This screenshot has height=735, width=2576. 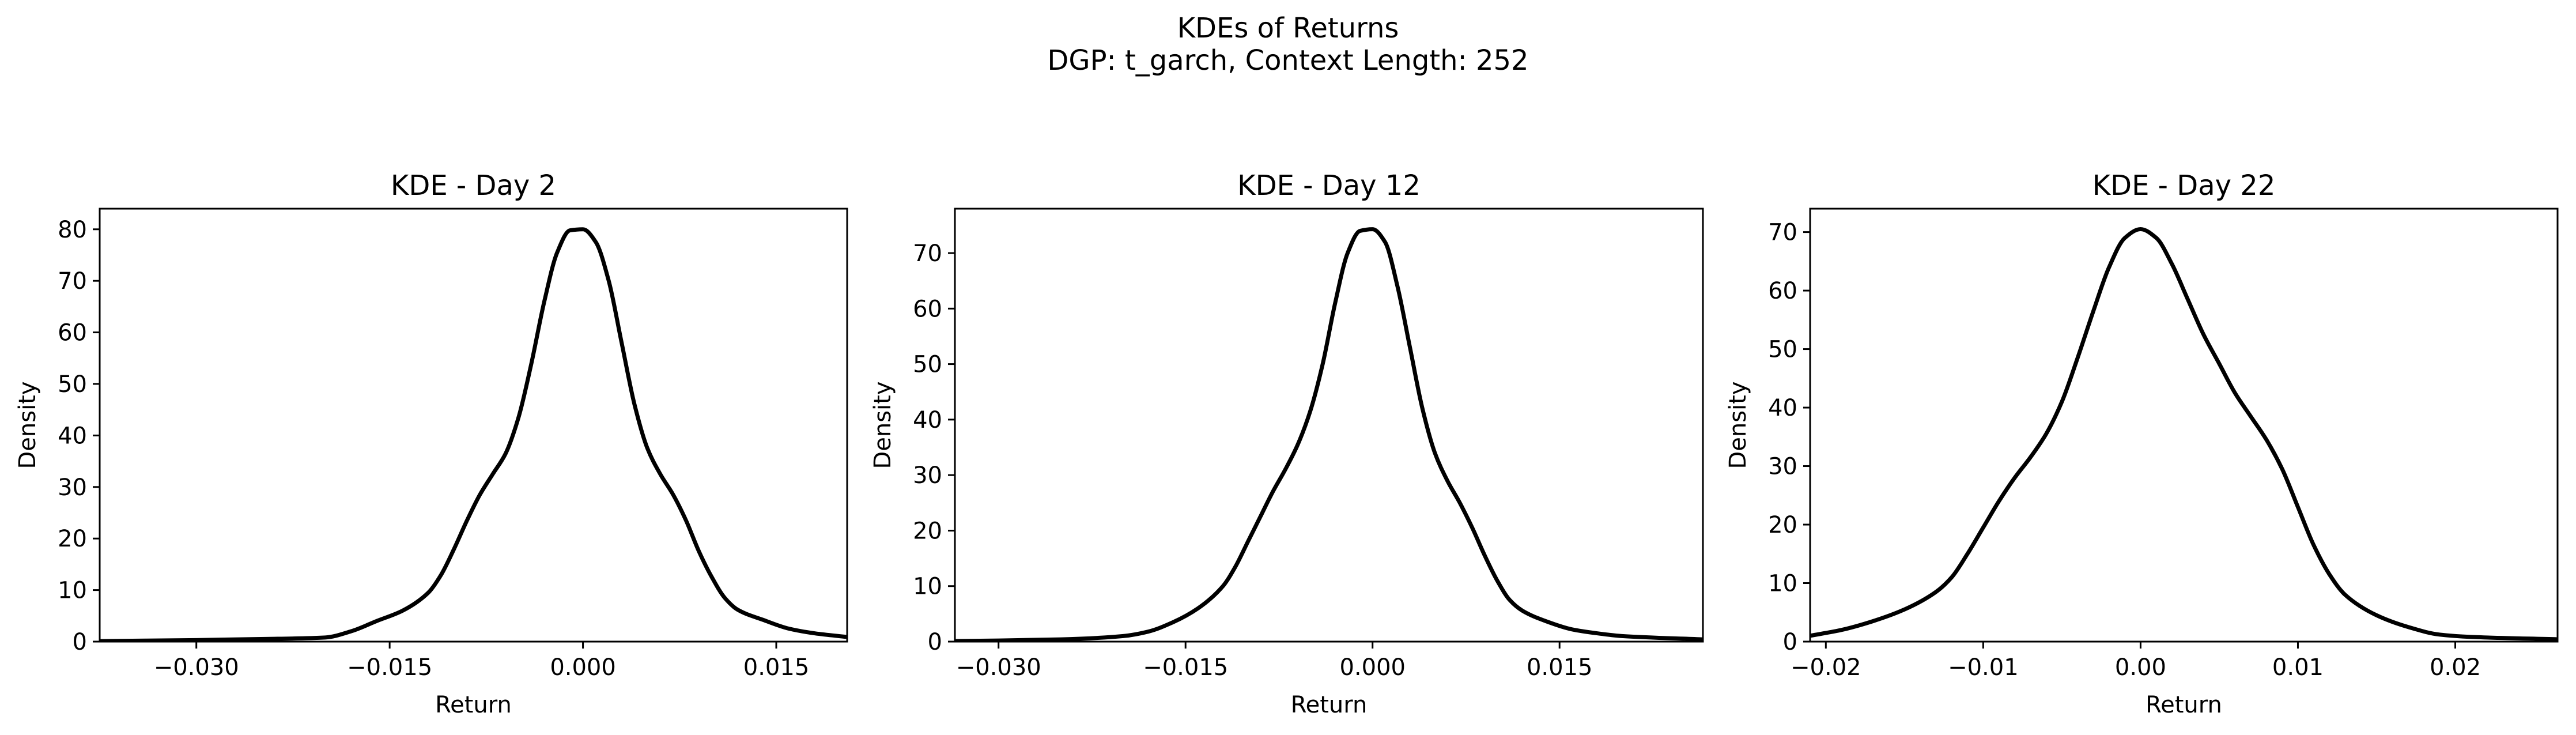 What do you see at coordinates (2298, 667) in the screenshot?
I see `x-tick-label: 0.01` at bounding box center [2298, 667].